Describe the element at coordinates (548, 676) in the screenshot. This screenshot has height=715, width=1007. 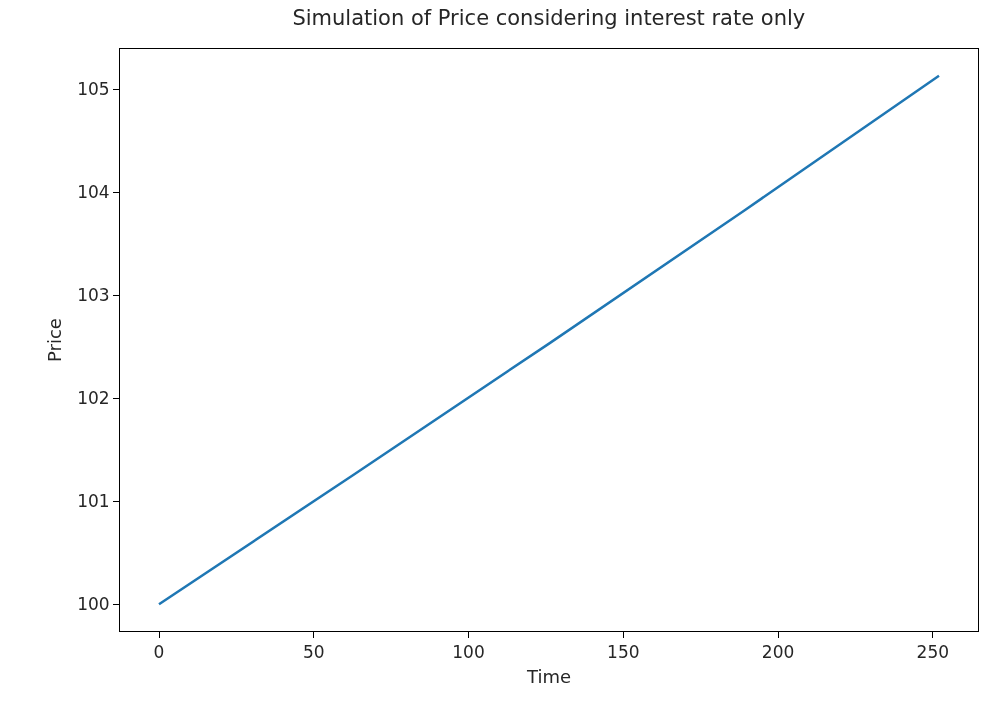
I see `x-axis-title: Time` at that location.